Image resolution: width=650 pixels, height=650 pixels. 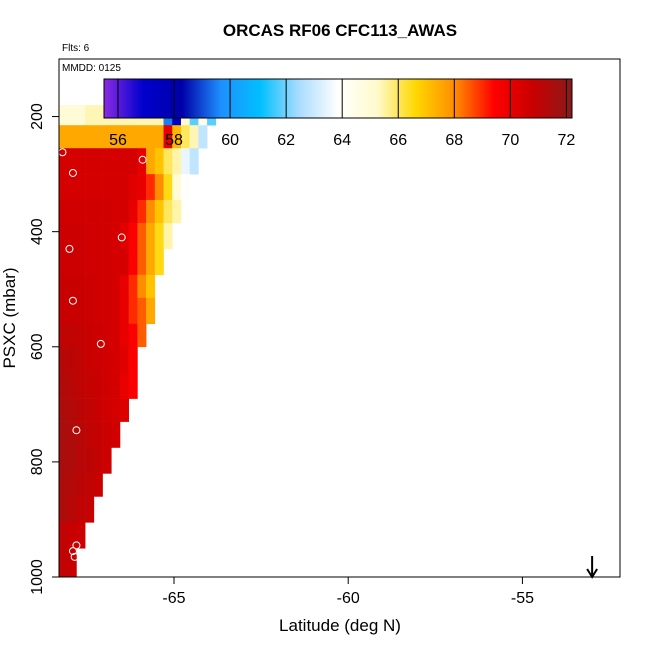 I want to click on colorbar-ticks: 56 58 60 62 64 66 68 70 72, so click(x=342, y=114).